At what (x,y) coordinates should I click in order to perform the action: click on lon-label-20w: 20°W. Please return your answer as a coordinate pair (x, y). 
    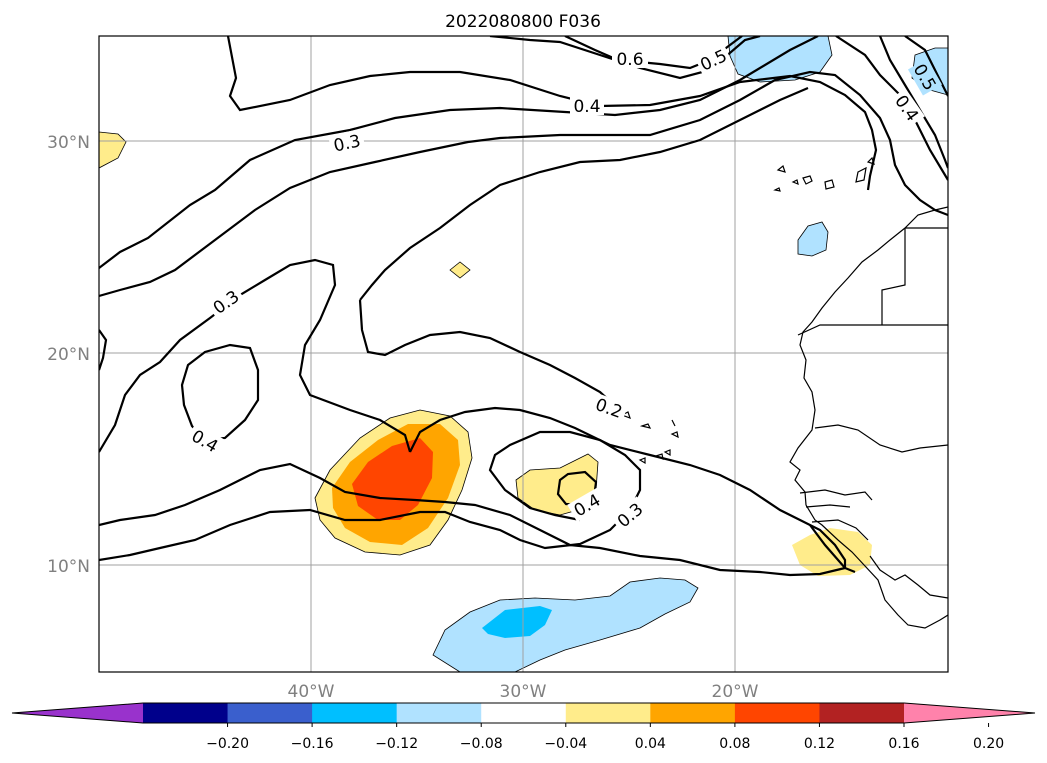
    Looking at the image, I should click on (735, 692).